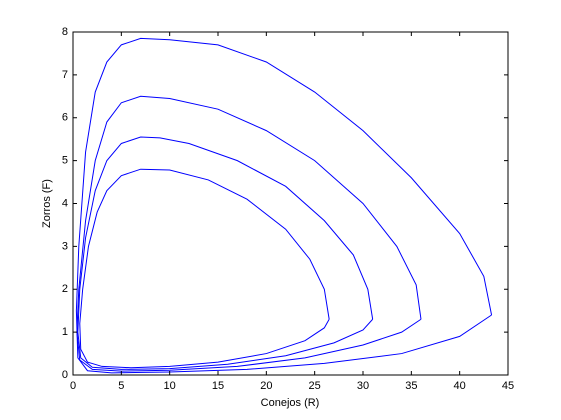 Image resolution: width=561 pixels, height=420 pixels. What do you see at coordinates (363, 386) in the screenshot?
I see `x-tick-label: 30` at bounding box center [363, 386].